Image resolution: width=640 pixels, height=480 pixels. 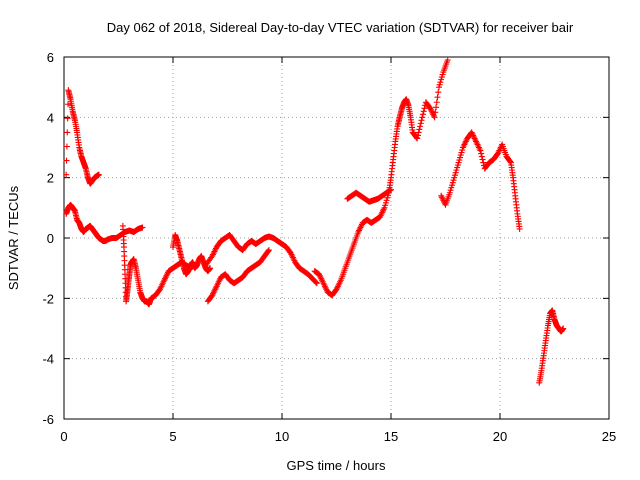 What do you see at coordinates (336, 465) in the screenshot?
I see `x-axis-label: GPS time / hours` at bounding box center [336, 465].